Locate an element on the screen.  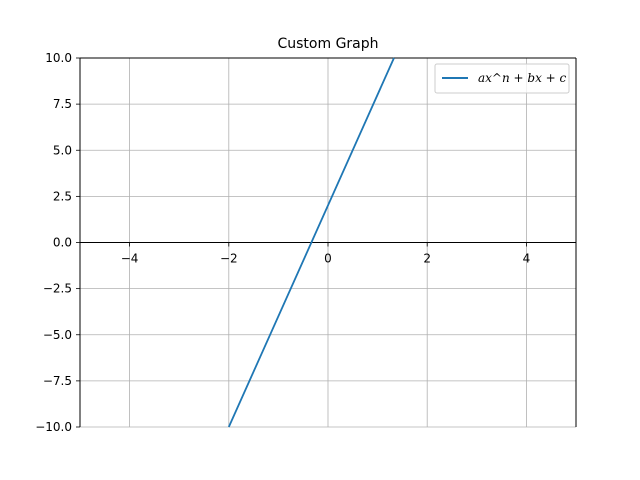
x-tick-label: 4 is located at coordinates (527, 259).